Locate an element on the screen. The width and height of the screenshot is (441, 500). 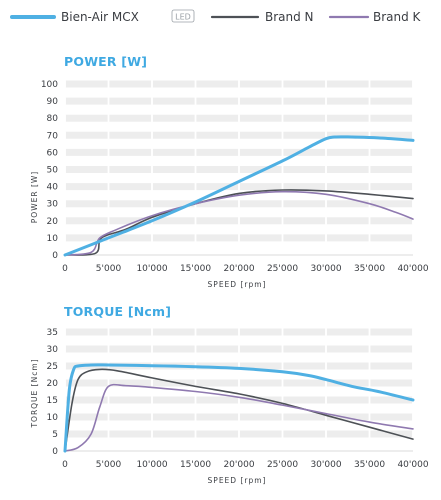
power-y-tick-label: 60 is located at coordinates (53, 153).